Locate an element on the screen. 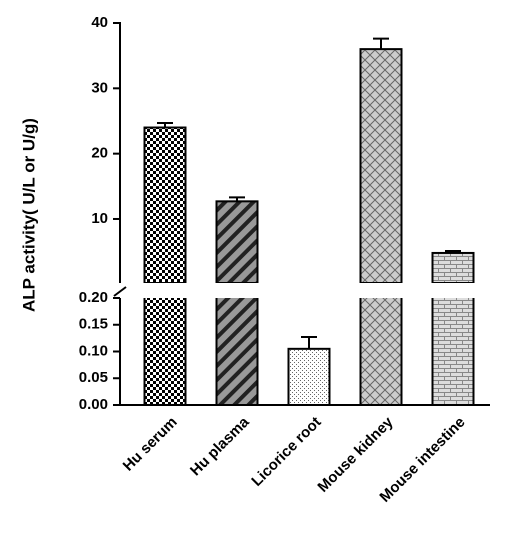  x-tick-label: Mouse kidney is located at coordinates (355, 454).